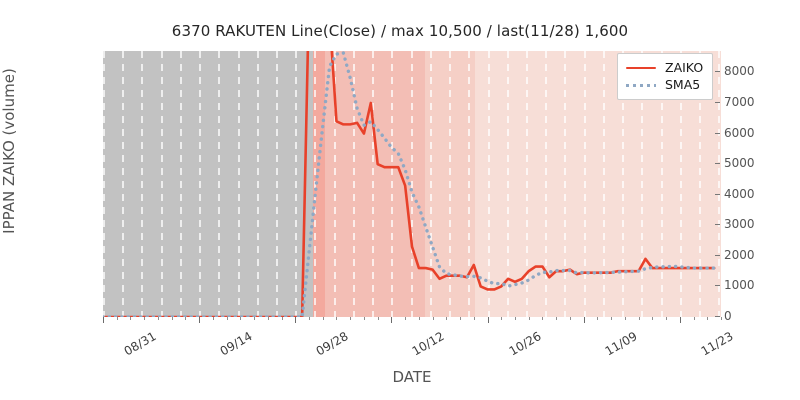  Describe the element at coordinates (140, 344) in the screenshot. I see `x-tick-label: 08/31` at that location.